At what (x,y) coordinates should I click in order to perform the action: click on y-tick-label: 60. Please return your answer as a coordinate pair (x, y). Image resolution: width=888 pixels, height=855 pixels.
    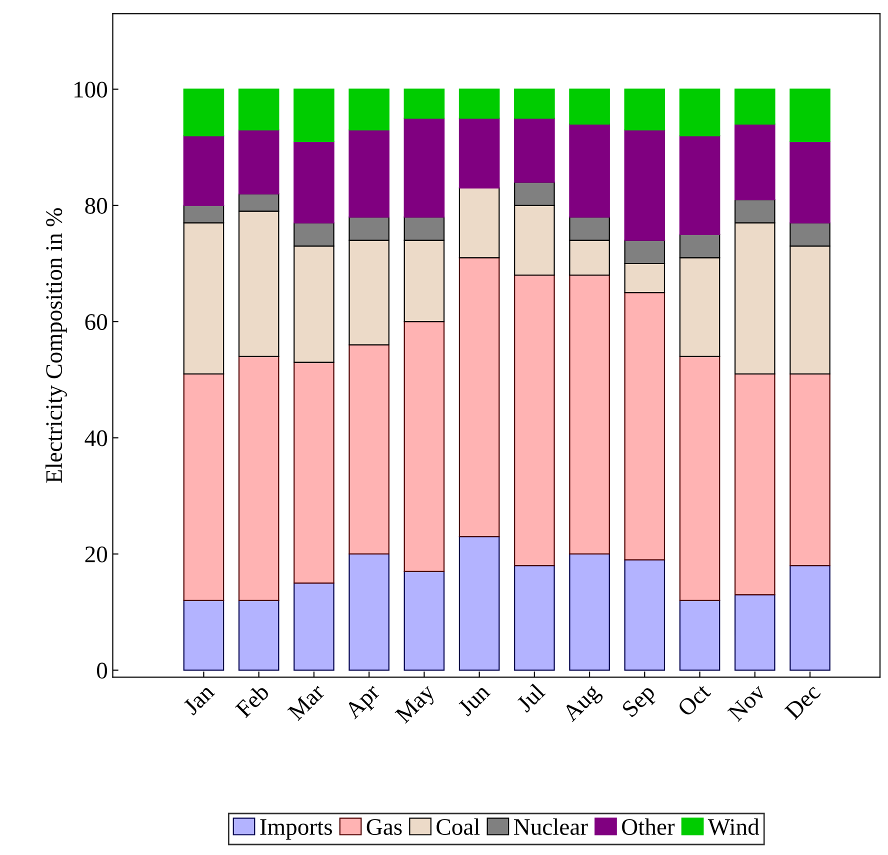
    Looking at the image, I should click on (96, 322).